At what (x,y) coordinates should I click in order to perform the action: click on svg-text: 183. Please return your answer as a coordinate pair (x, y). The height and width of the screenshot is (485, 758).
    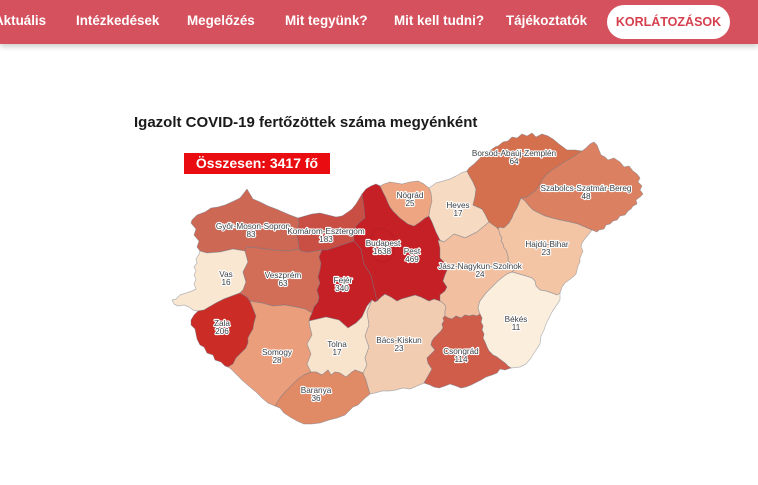
    Looking at the image, I should click on (326, 239).